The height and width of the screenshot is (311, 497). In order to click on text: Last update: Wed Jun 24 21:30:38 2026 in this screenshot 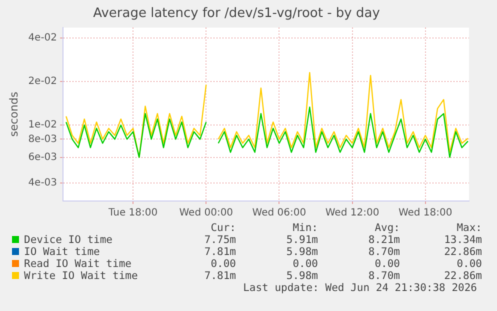, I will do `click(360, 288)`.